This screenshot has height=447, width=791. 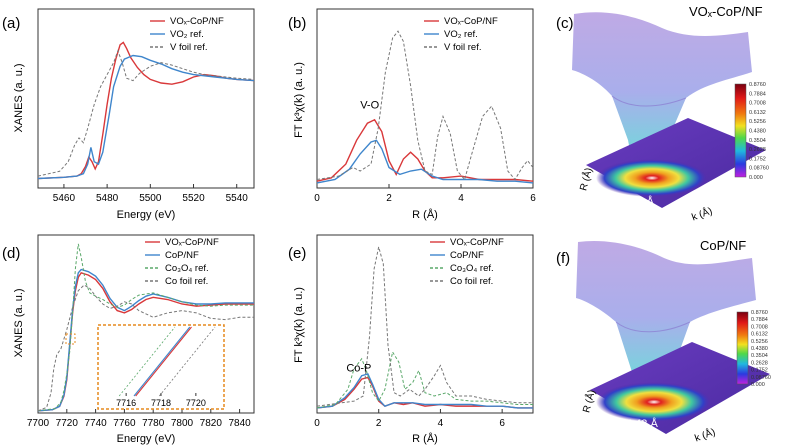 I want to click on panel-d-axes-frame, so click(x=146, y=324).